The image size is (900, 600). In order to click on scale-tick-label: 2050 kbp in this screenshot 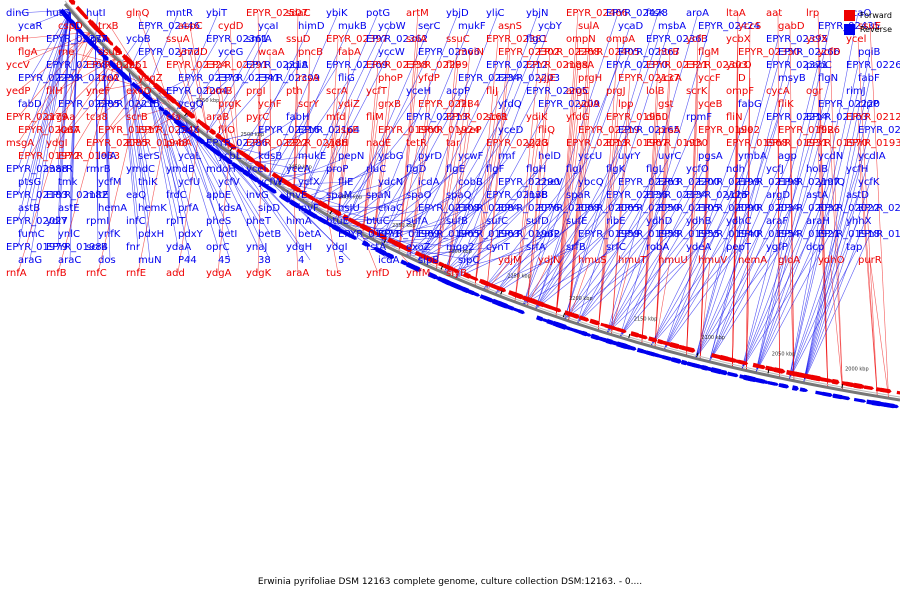, I will do `click(784, 355)`.